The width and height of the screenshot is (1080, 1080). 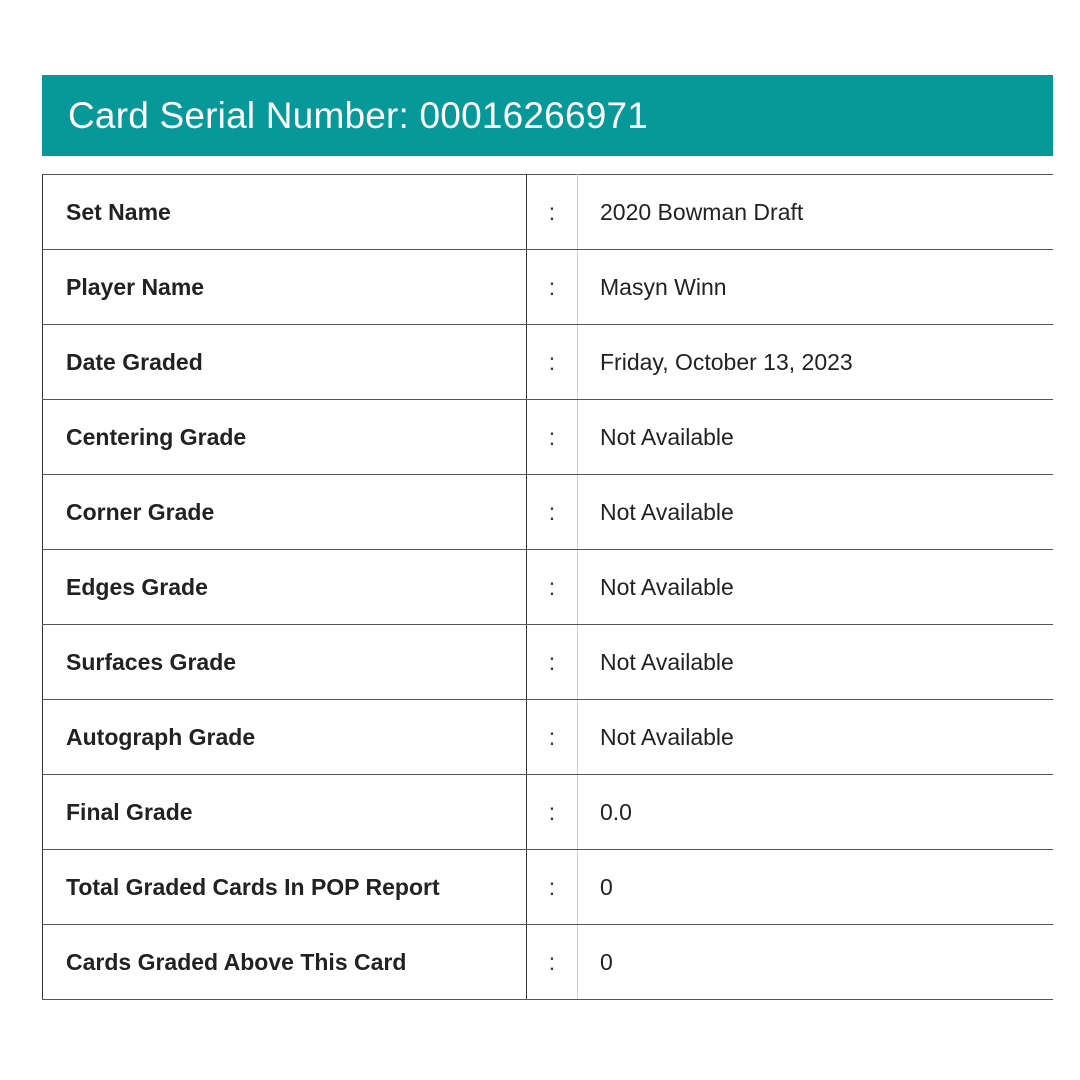 What do you see at coordinates (284, 812) in the screenshot?
I see `row-label: Final Grade` at bounding box center [284, 812].